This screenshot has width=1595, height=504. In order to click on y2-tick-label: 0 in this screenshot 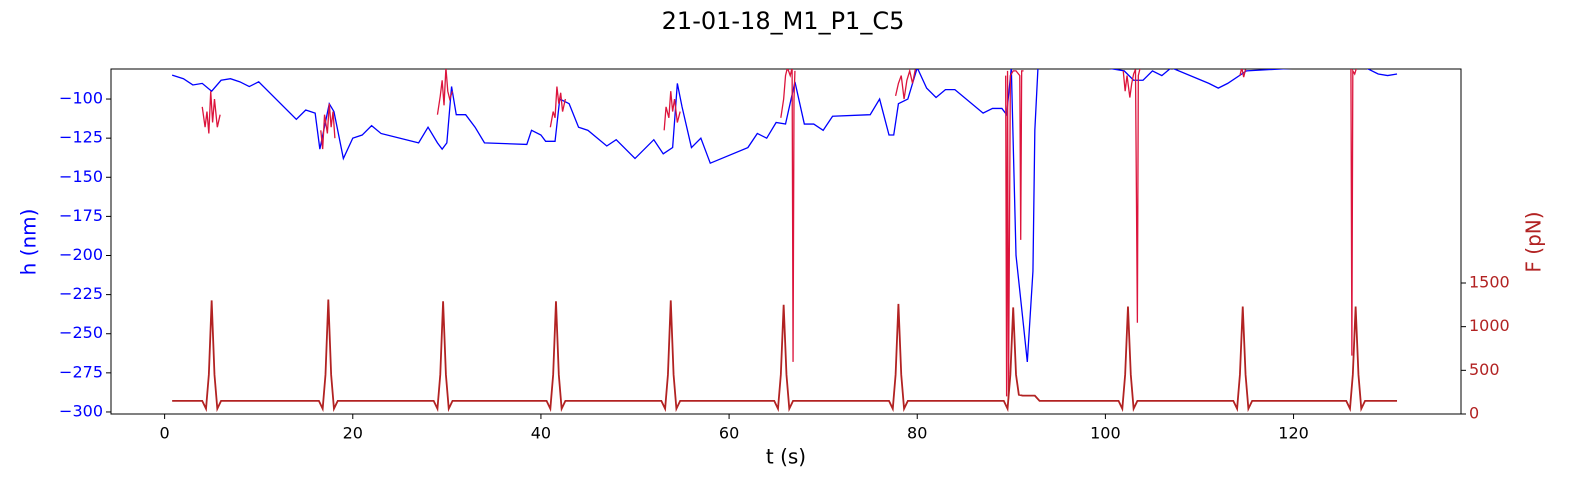, I will do `click(1474, 413)`.